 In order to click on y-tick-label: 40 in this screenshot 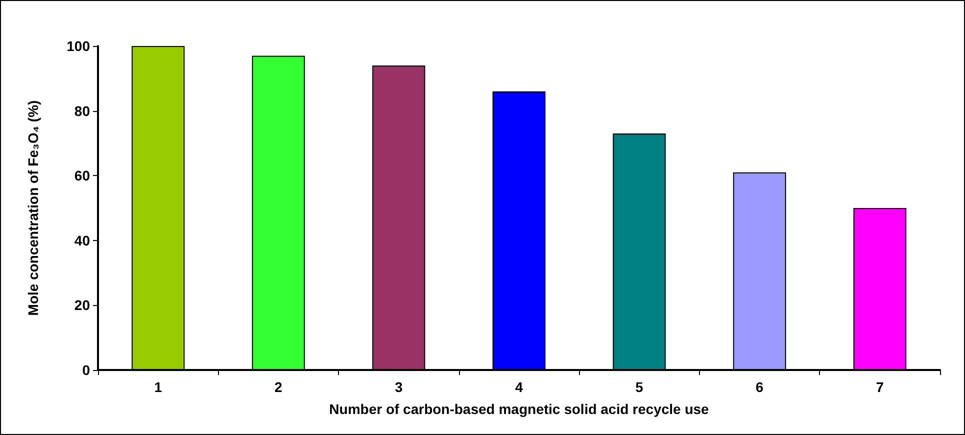, I will do `click(82, 240)`.